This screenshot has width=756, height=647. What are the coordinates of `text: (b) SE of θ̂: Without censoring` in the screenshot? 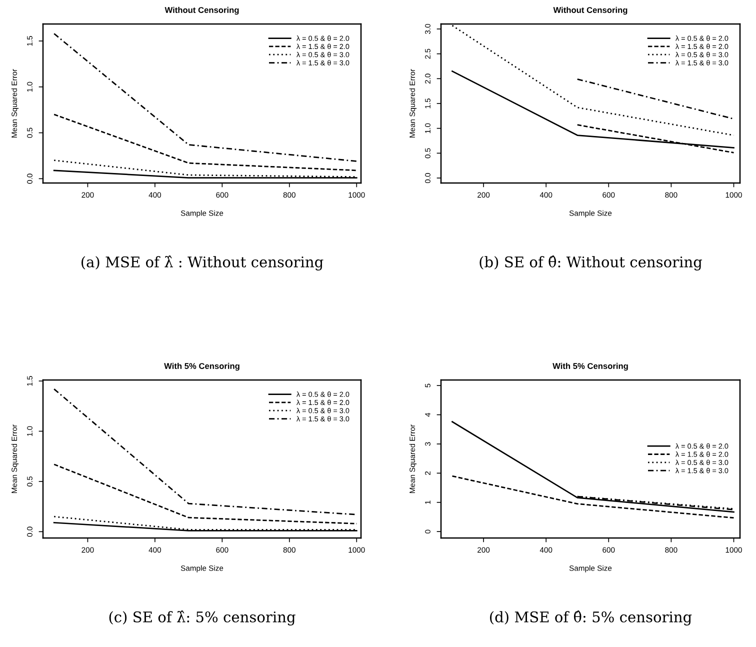 It's located at (591, 263).